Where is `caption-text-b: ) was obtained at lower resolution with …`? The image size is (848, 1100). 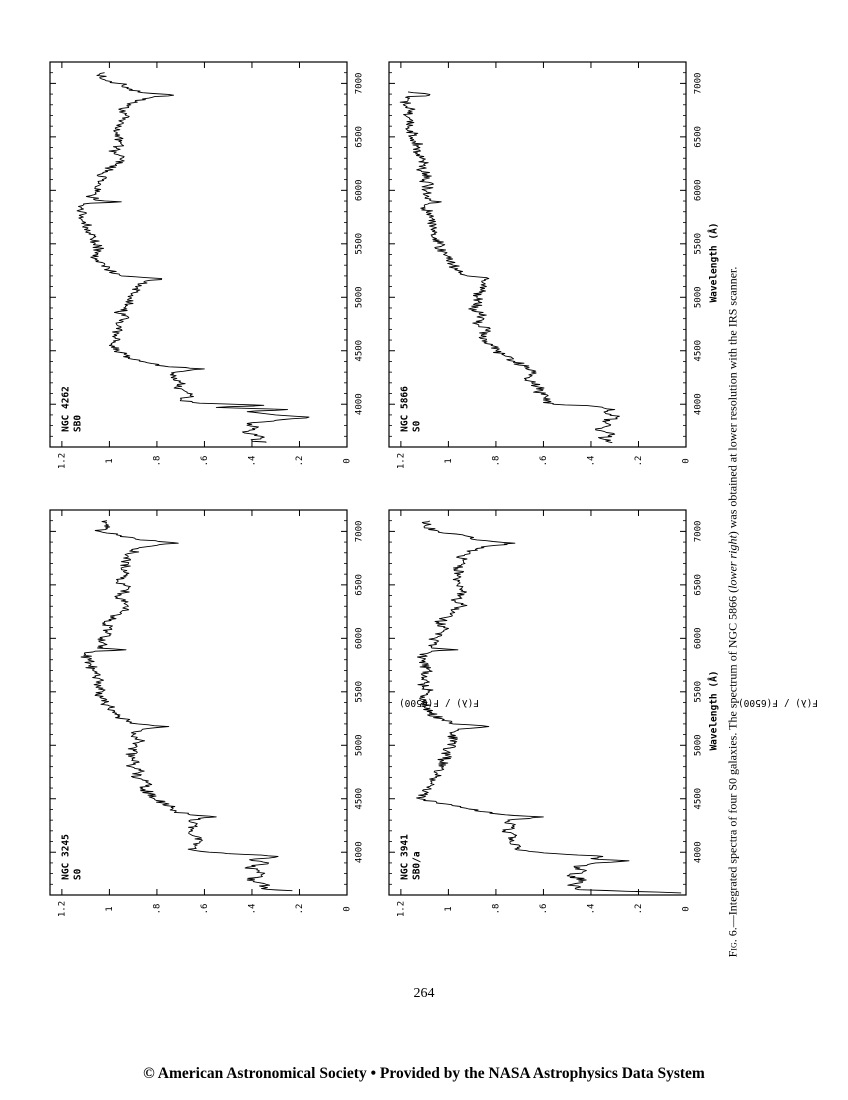 caption-text-b: ) was obtained at lower resolution with … is located at coordinates (732, 401).